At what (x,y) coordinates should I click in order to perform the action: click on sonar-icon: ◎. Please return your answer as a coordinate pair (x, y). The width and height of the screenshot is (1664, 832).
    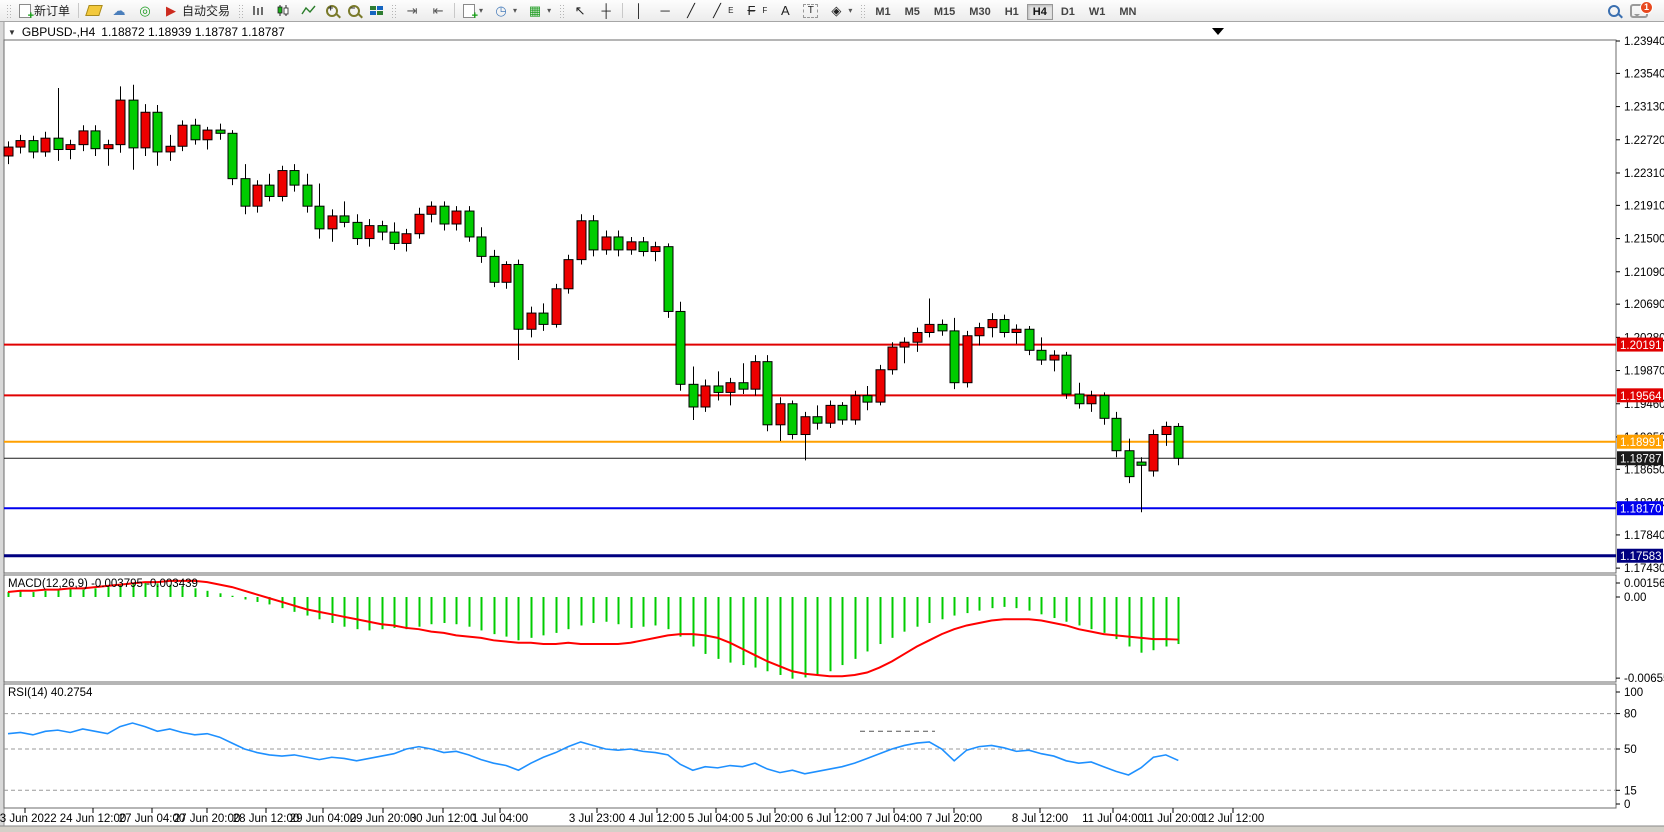
    Looking at the image, I should click on (145, 10).